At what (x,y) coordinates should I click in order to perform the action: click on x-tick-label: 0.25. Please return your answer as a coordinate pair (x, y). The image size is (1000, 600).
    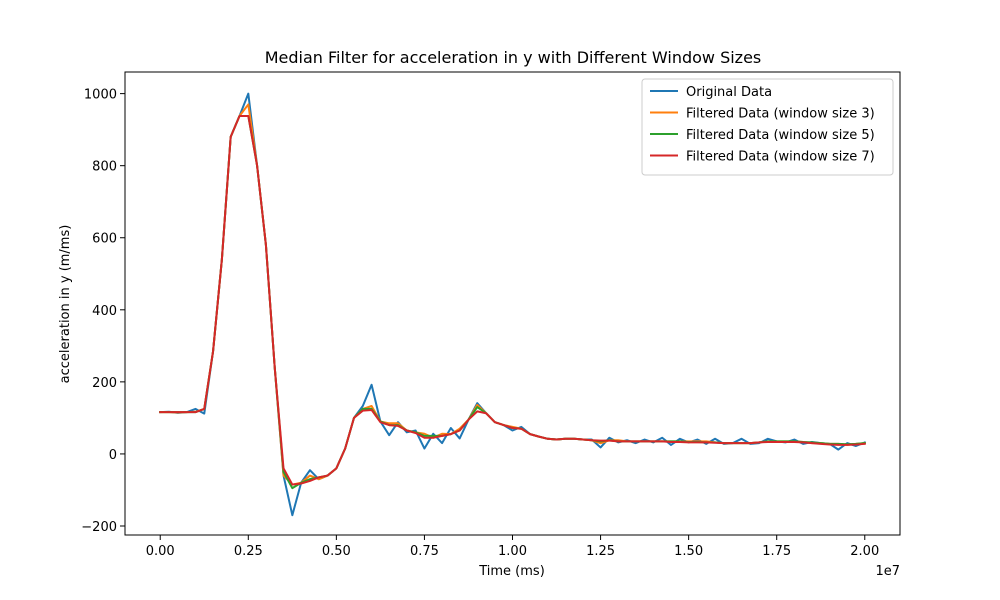
    Looking at the image, I should click on (248, 551).